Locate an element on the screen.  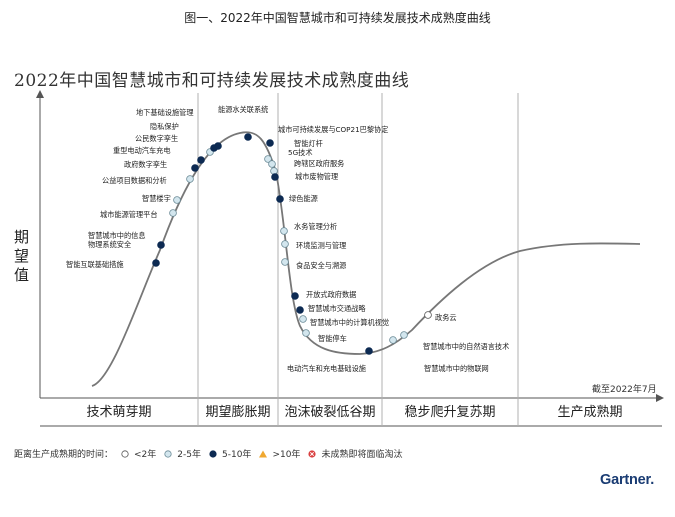
phase-label: 生产成熟期 is located at coordinates (589, 412).